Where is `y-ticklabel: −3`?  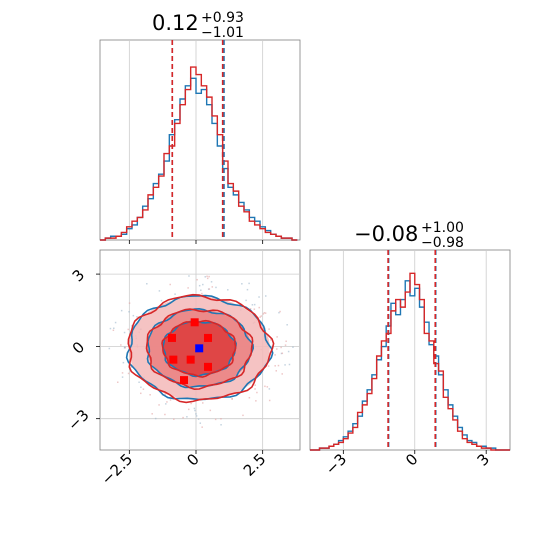
y-ticklabel: −3 is located at coordinates (78, 420).